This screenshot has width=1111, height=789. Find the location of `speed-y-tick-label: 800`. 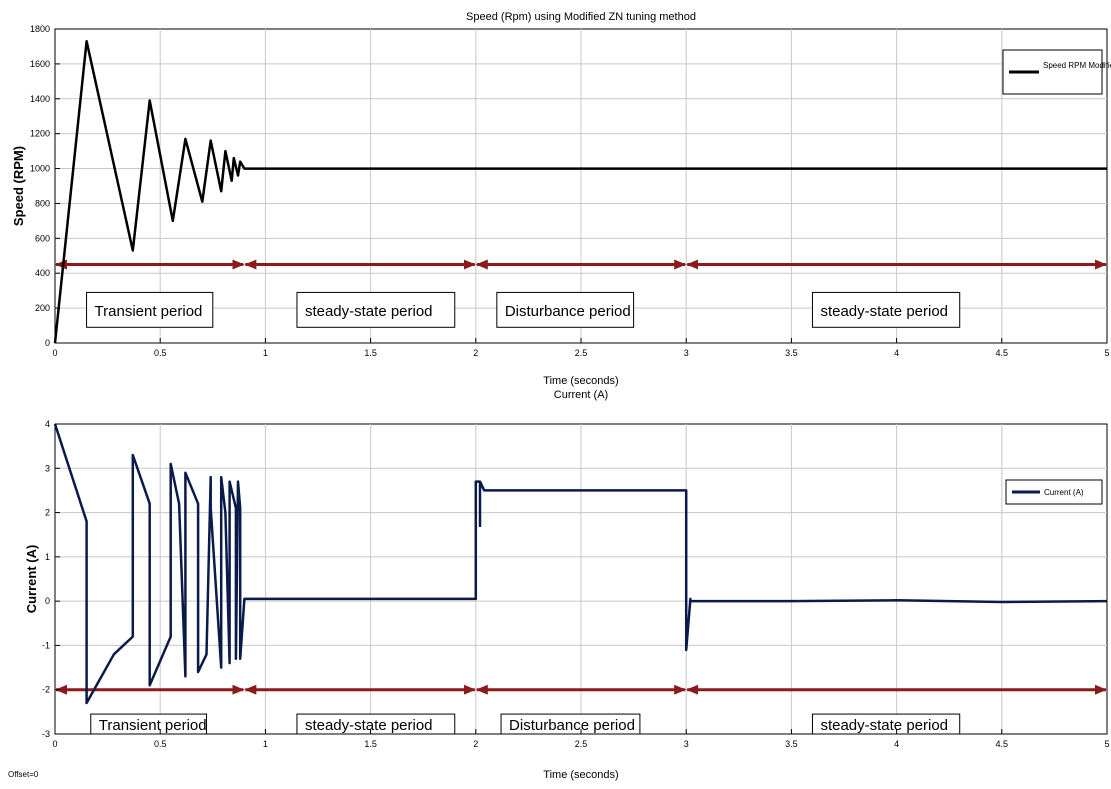

speed-y-tick-label: 800 is located at coordinates (42, 203).